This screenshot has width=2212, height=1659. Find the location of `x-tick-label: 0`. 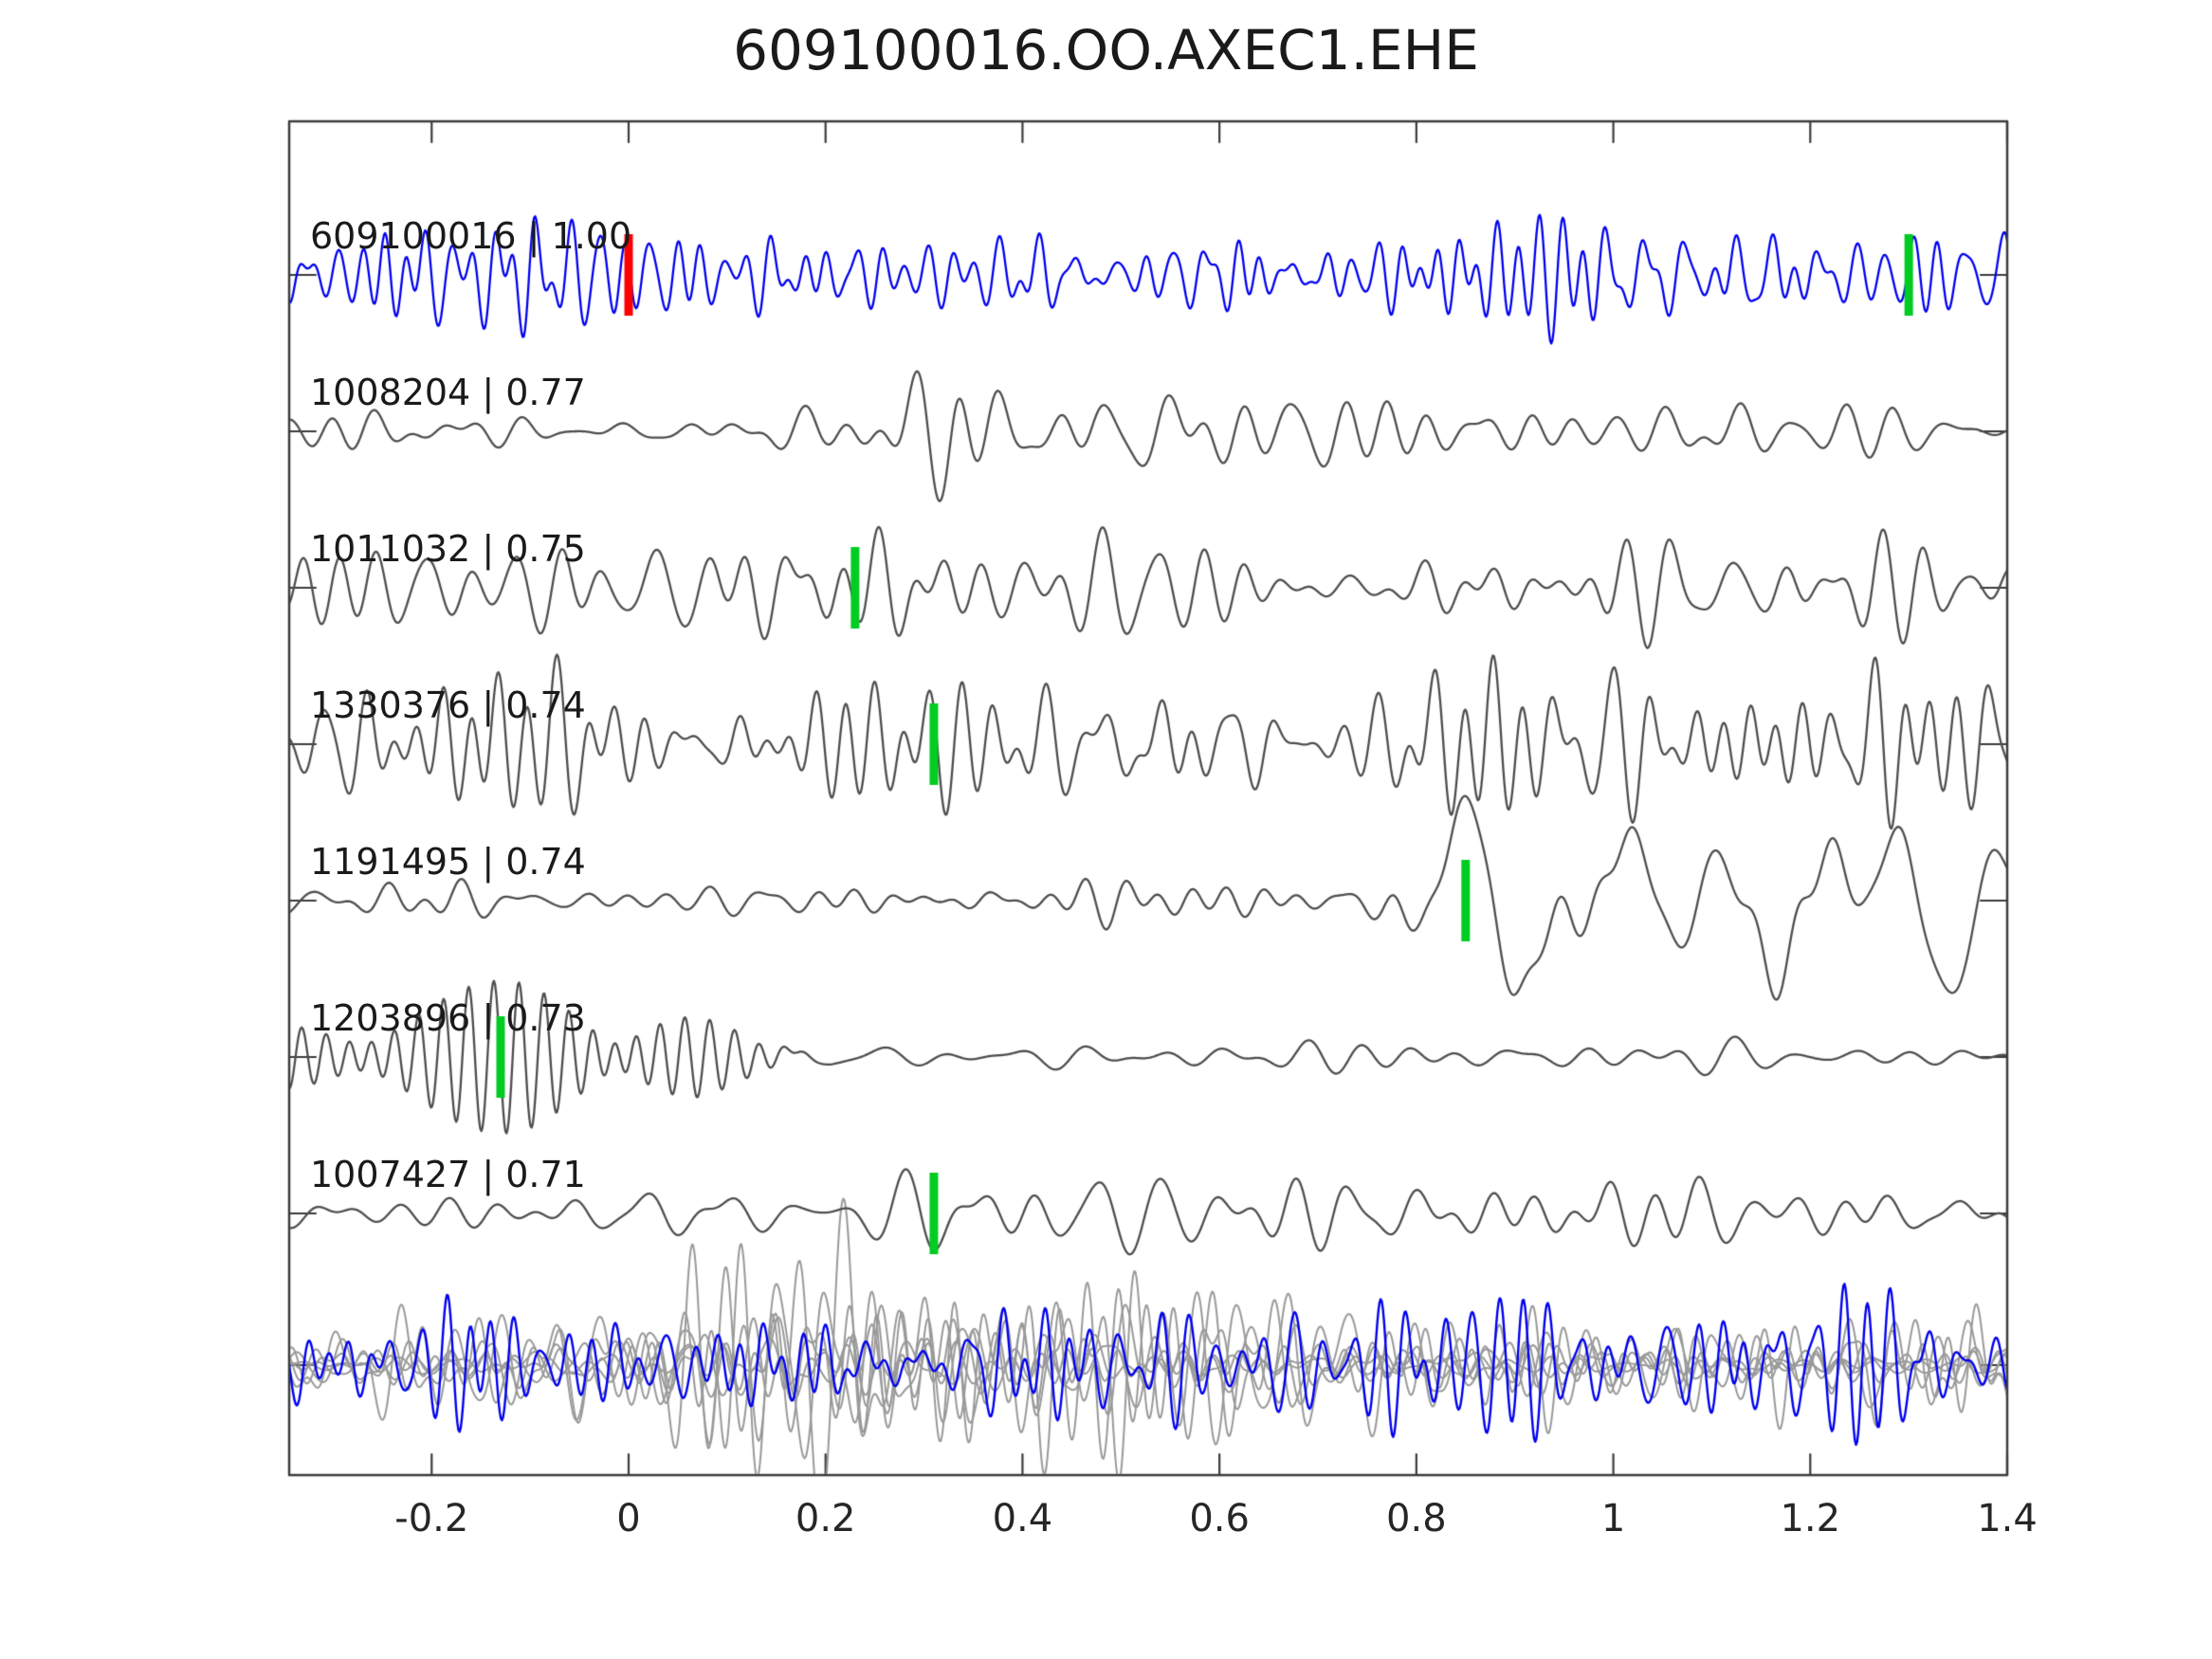

x-tick-label: 0 is located at coordinates (628, 1518).